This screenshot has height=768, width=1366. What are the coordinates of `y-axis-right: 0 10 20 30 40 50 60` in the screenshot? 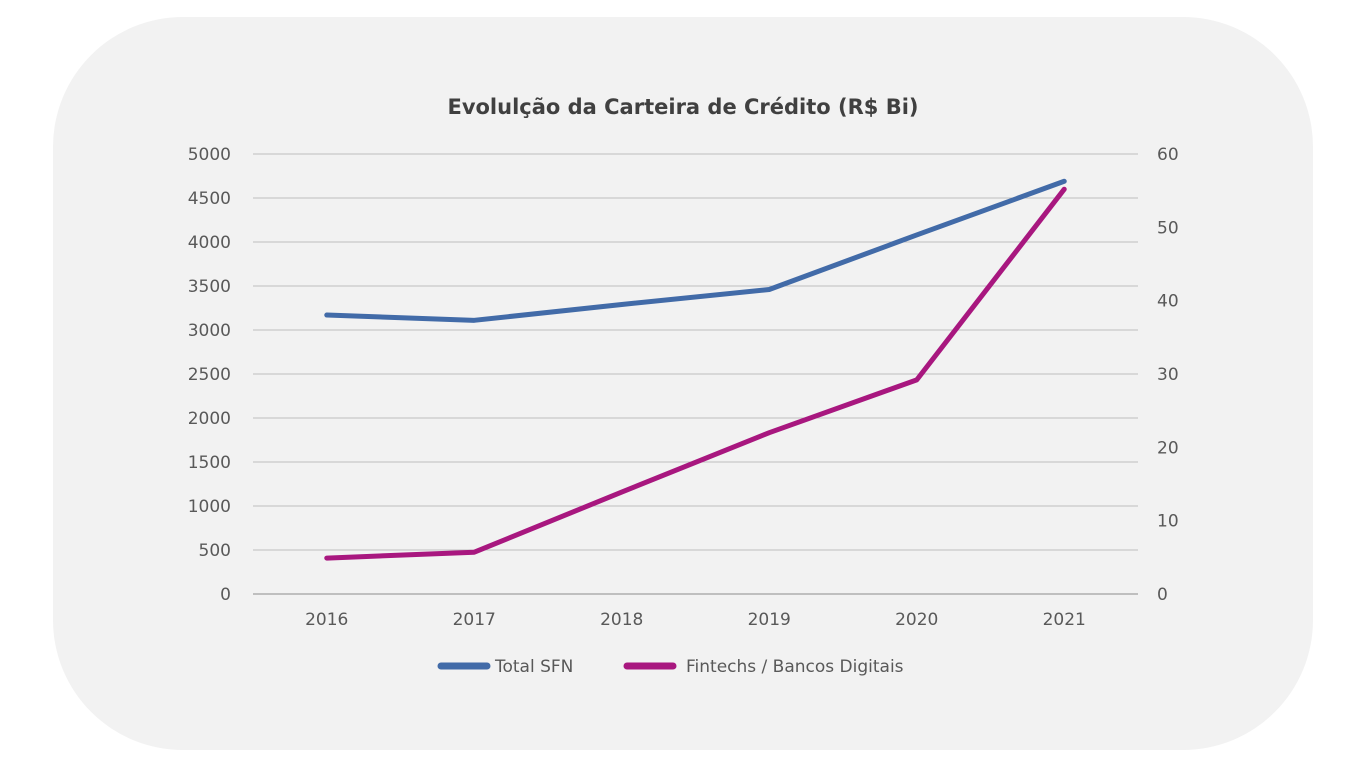 It's located at (1168, 375).